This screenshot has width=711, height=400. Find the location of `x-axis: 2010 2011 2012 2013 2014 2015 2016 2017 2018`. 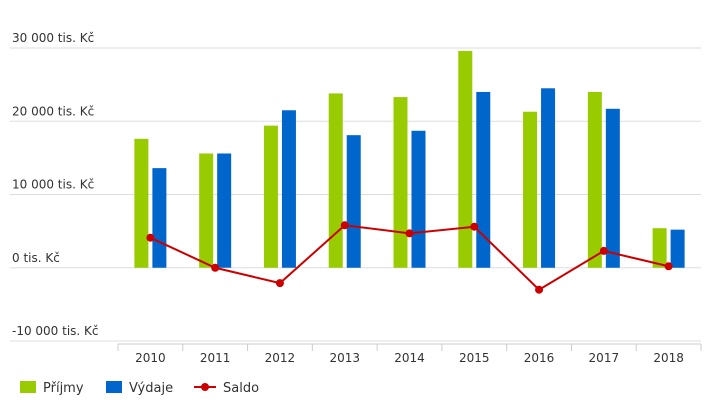

x-axis: 2010 2011 2012 2013 2014 2015 2016 2017 2018 is located at coordinates (409, 354).